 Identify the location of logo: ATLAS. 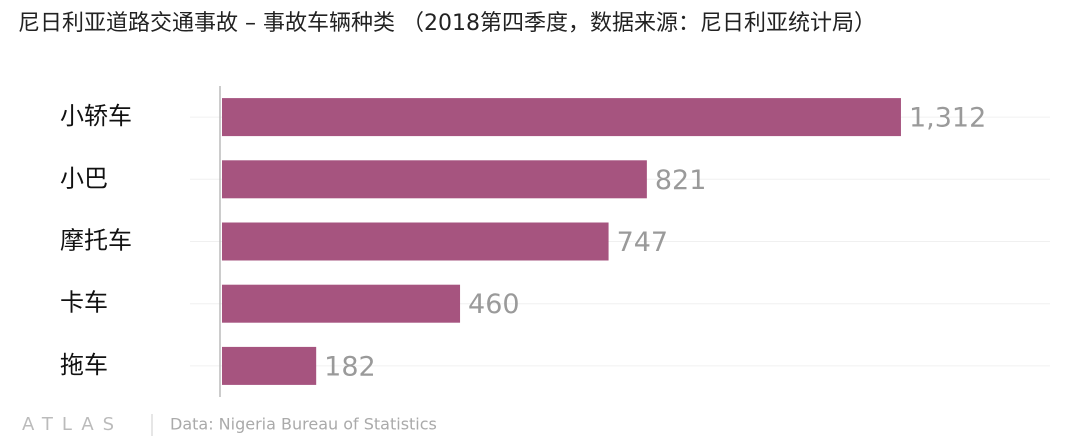
(72, 424).